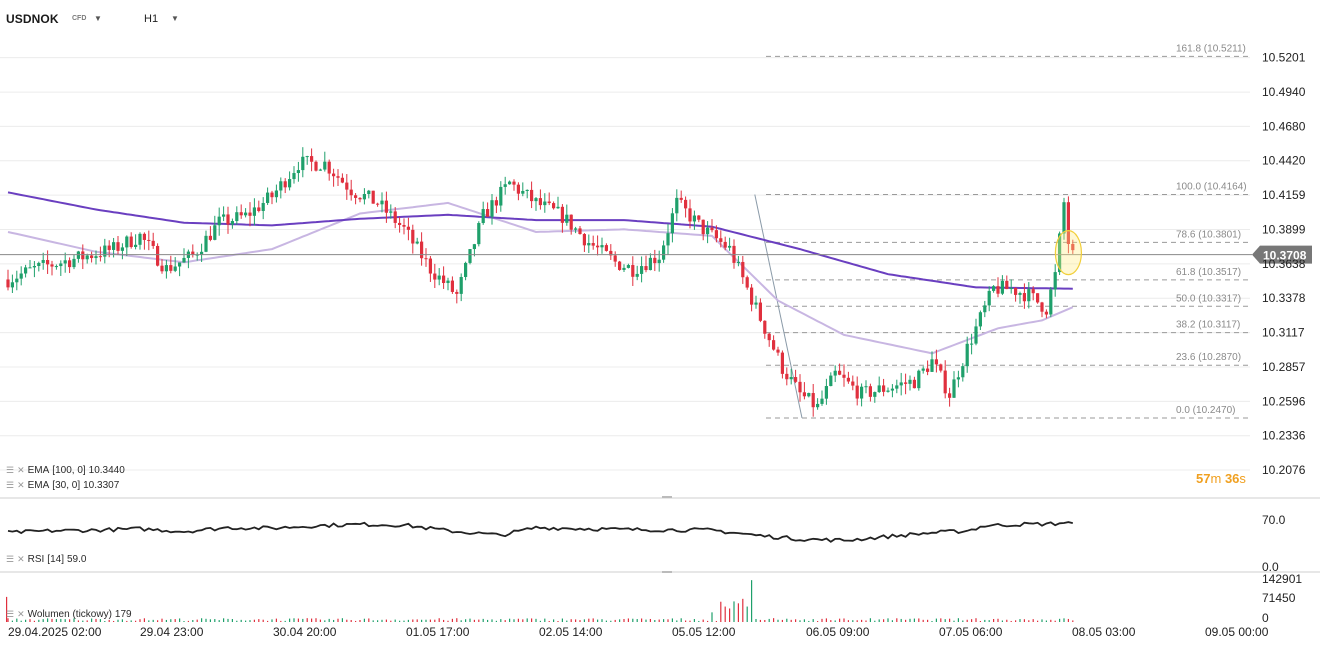 The width and height of the screenshot is (1320, 652). Describe the element at coordinates (540, 240) in the screenshot. I see `ema100-line` at that location.